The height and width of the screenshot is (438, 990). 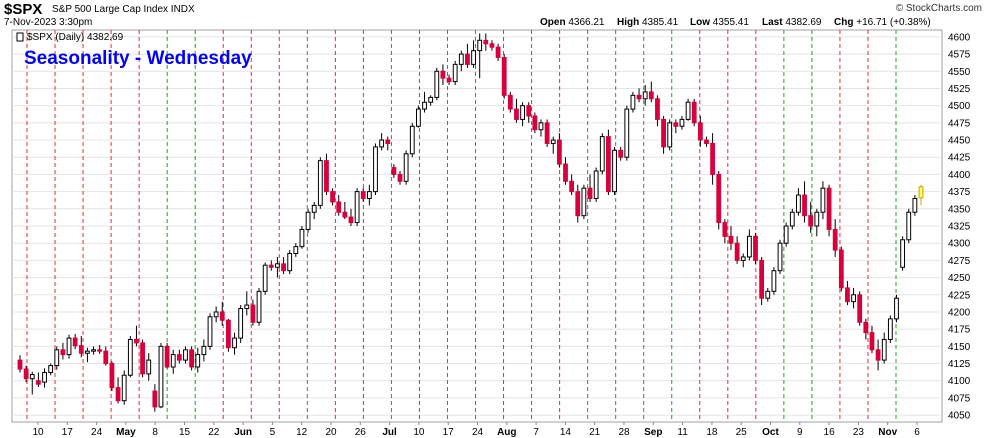 What do you see at coordinates (959, 141) in the screenshot?
I see `y-tick-label: 4450` at bounding box center [959, 141].